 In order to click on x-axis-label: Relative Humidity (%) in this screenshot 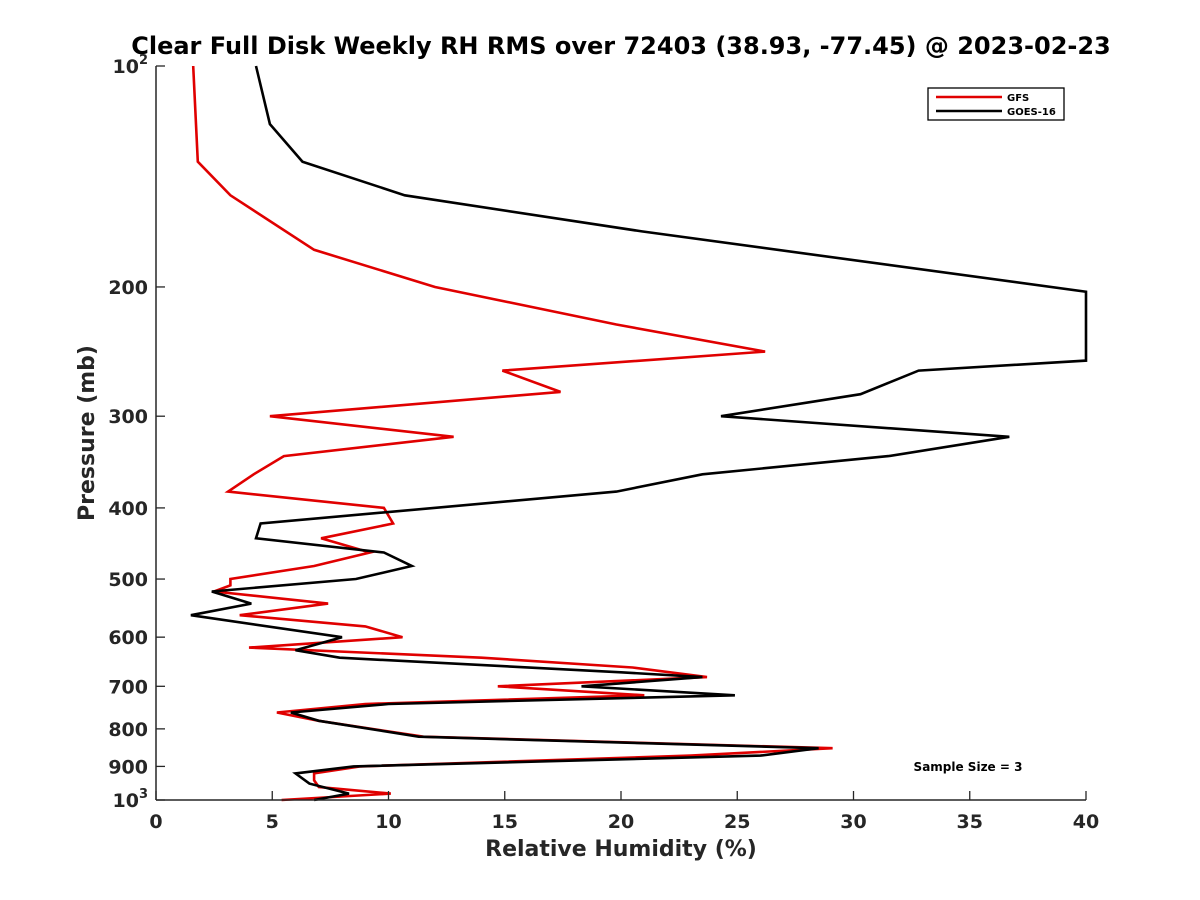, I will do `click(621, 849)`.